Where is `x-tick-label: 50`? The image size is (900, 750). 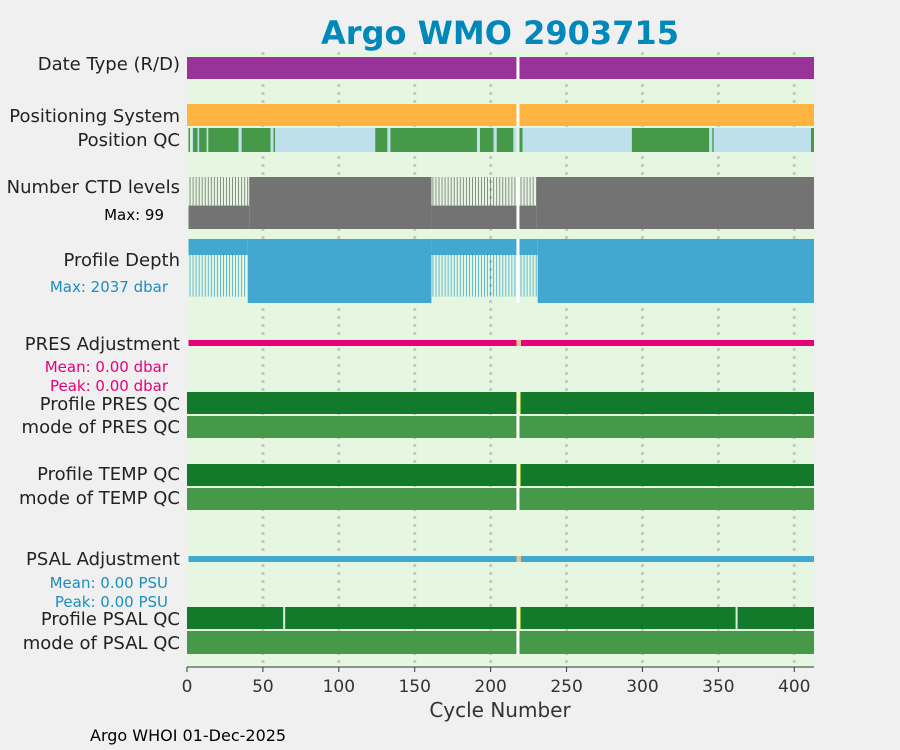 x-tick-label: 50 is located at coordinates (263, 687).